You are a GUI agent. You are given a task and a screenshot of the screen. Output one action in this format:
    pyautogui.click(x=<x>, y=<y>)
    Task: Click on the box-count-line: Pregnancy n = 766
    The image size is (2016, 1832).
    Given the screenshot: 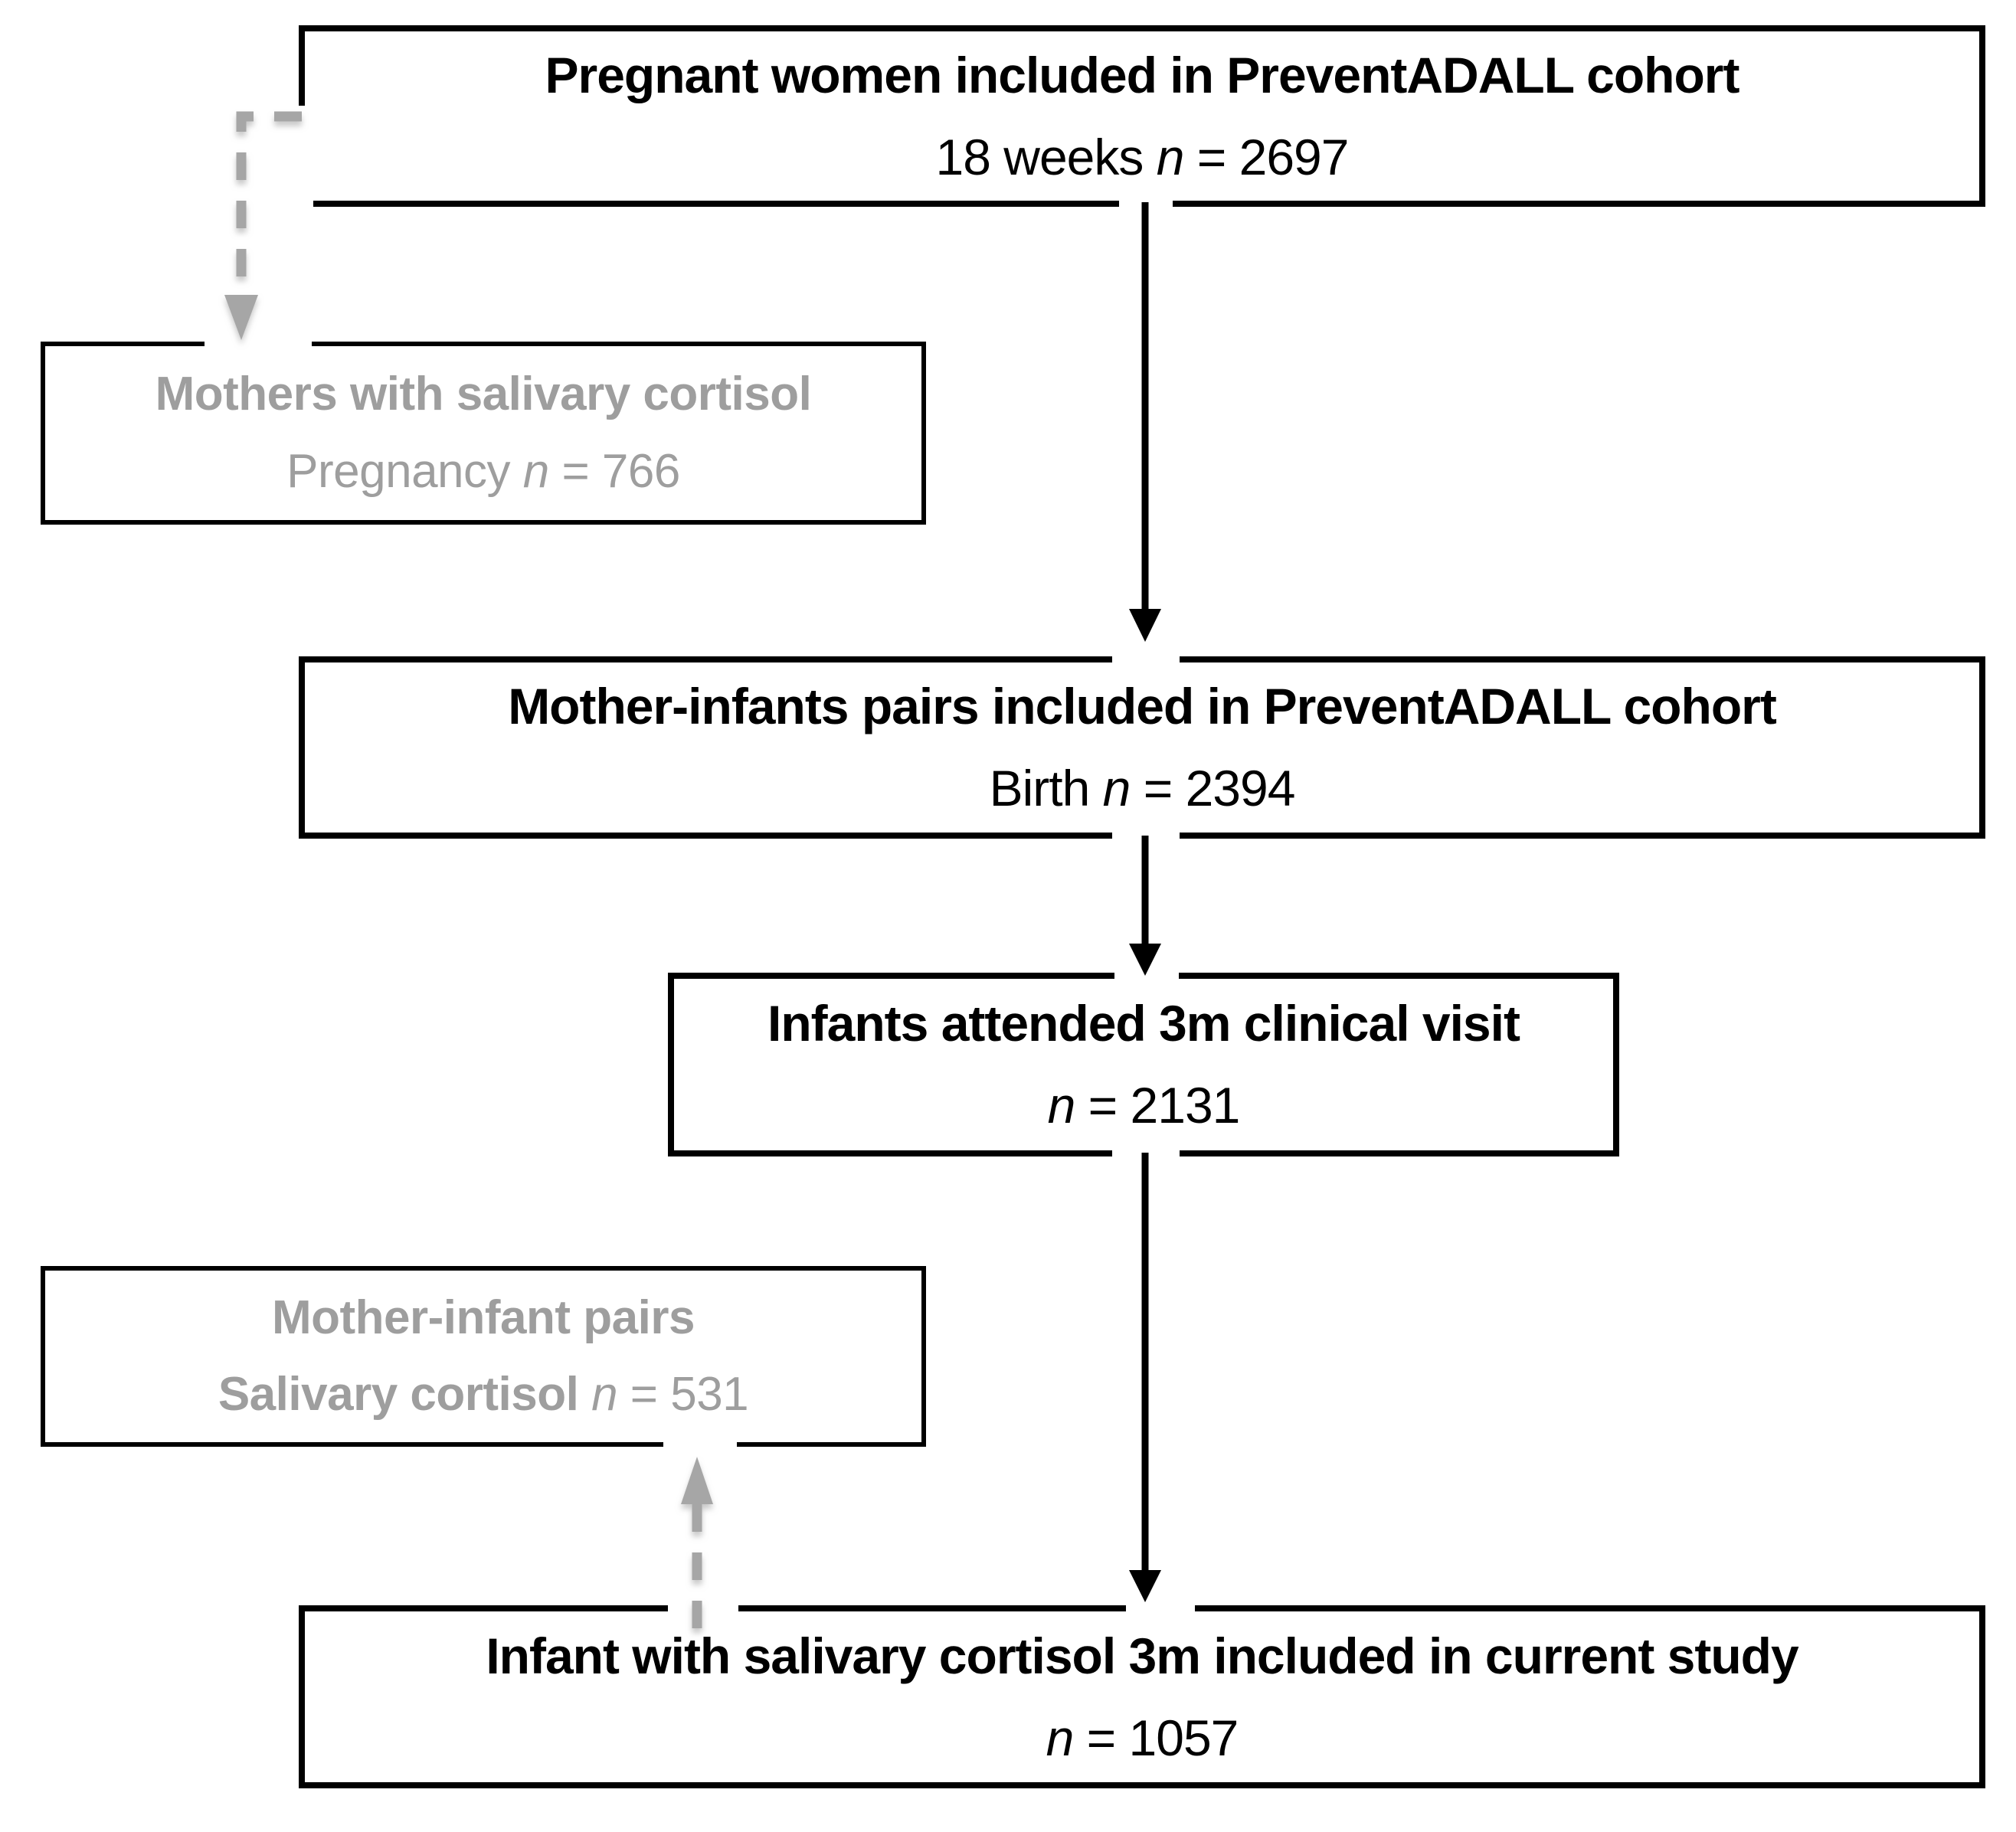 What is the action you would take?
    pyautogui.click(x=483, y=471)
    